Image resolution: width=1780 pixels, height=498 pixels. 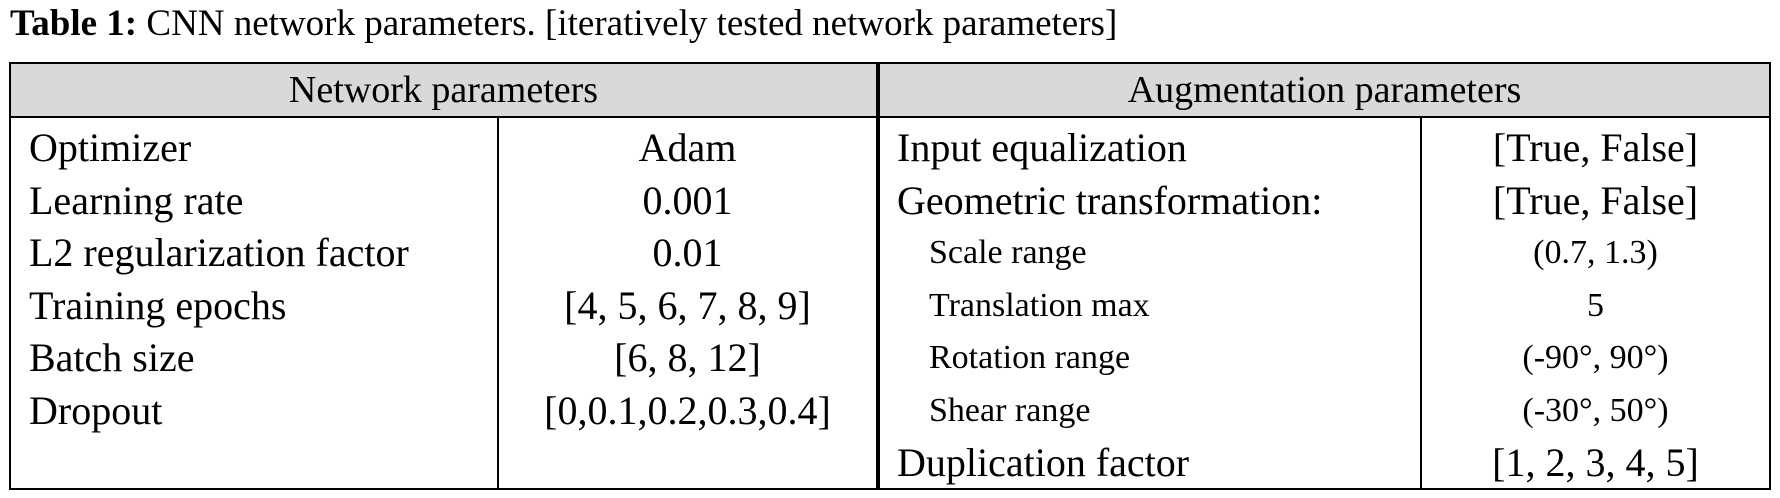 I want to click on param-name: Batch size, so click(x=112, y=357).